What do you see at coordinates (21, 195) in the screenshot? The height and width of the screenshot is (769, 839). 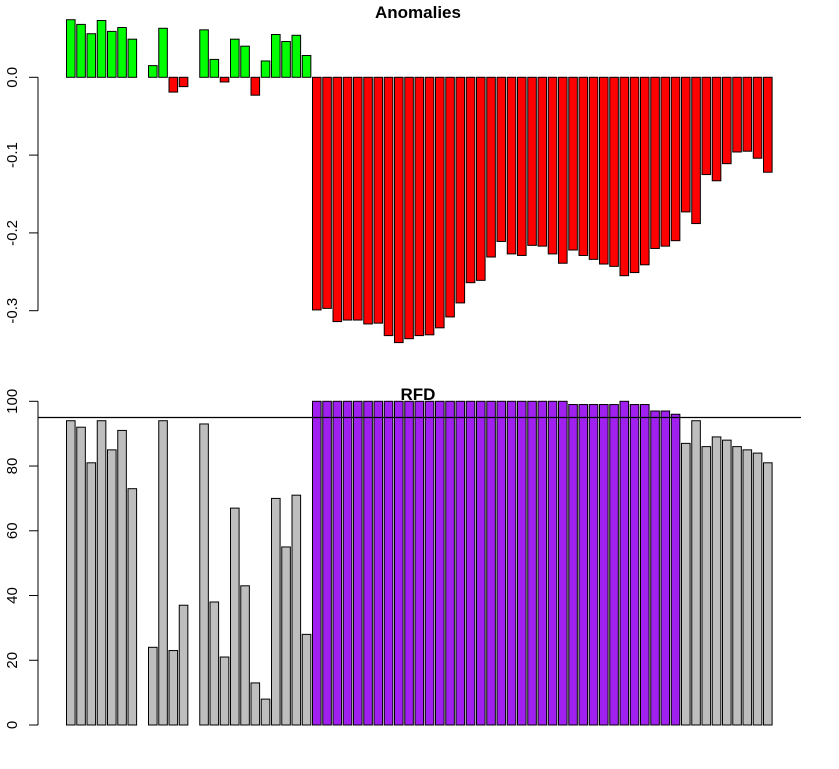 I see `anomalies-y-axis: 0.0 -0.1 -0.2 -0.3` at bounding box center [21, 195].